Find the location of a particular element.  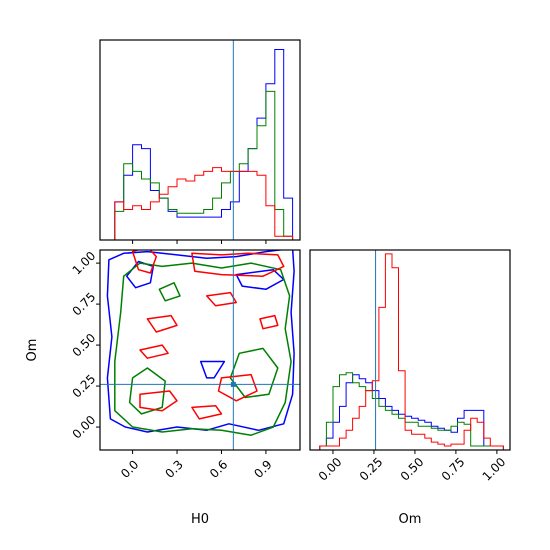

h0-histogram-series-group is located at coordinates (204, 144).